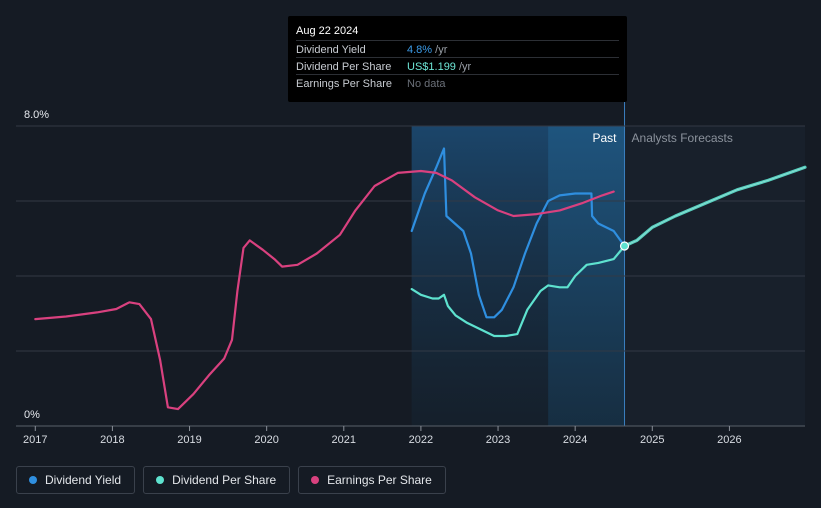 Image resolution: width=821 pixels, height=508 pixels. What do you see at coordinates (266, 440) in the screenshot?
I see `x-tick-label: 2020` at bounding box center [266, 440].